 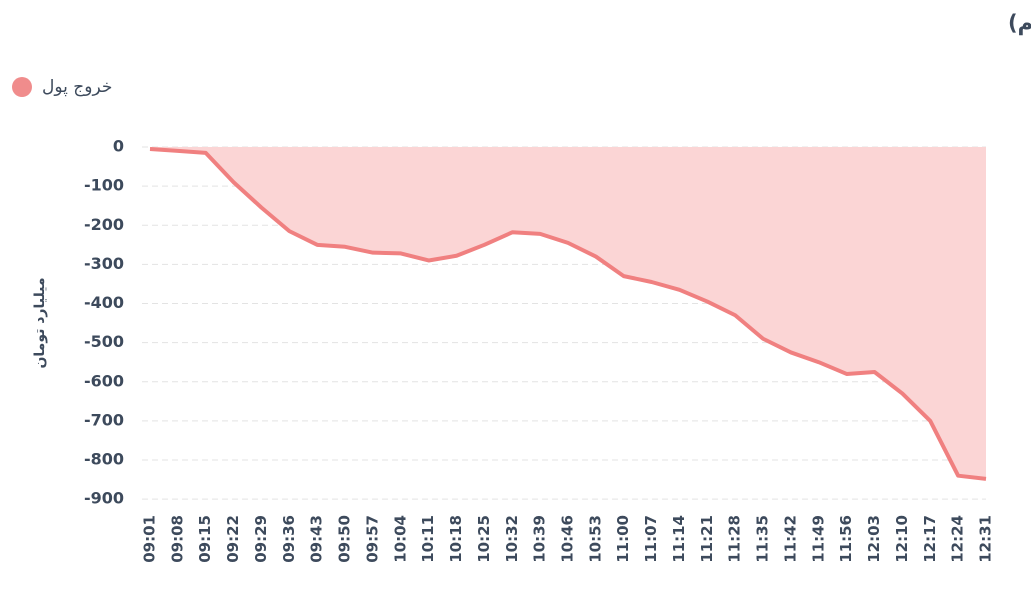 I want to click on y-tick-label: -400, so click(x=104, y=302).